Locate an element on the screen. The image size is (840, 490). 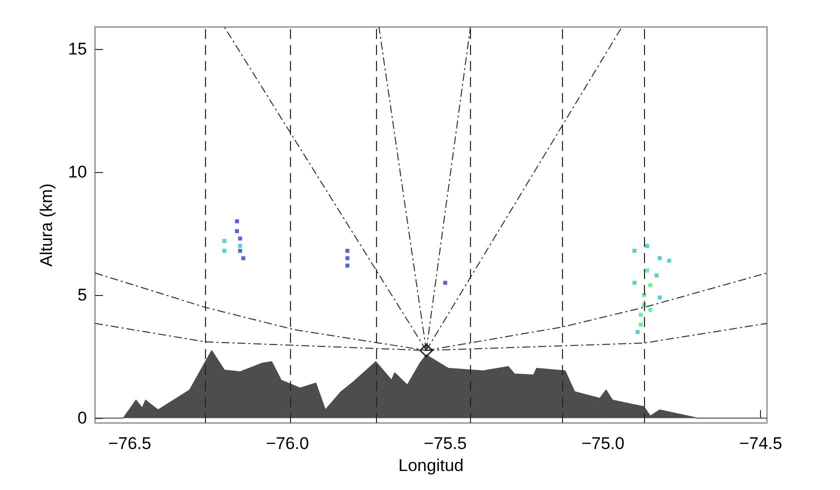
x-tick-label: −75.5 is located at coordinates (445, 443).